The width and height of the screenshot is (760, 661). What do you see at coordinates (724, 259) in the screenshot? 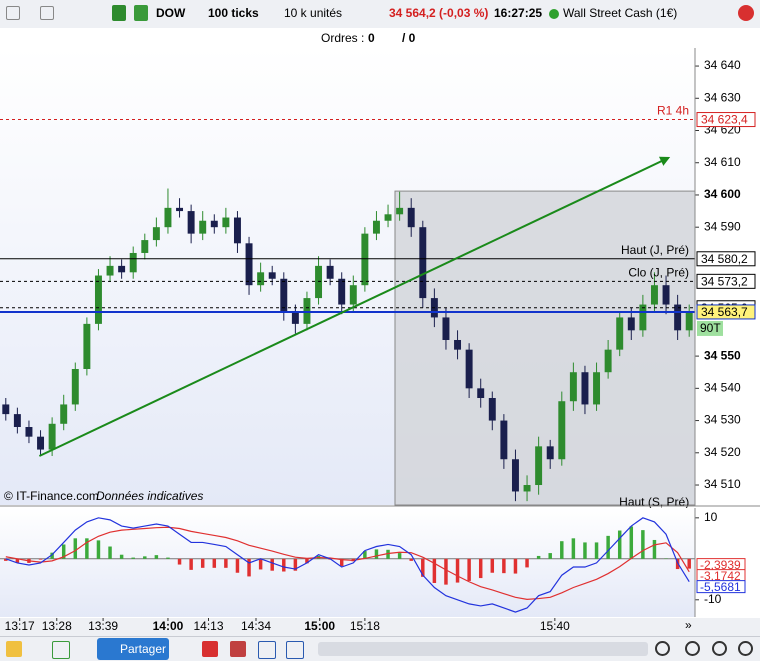
I see `level-label: 34 580,2` at bounding box center [724, 259].